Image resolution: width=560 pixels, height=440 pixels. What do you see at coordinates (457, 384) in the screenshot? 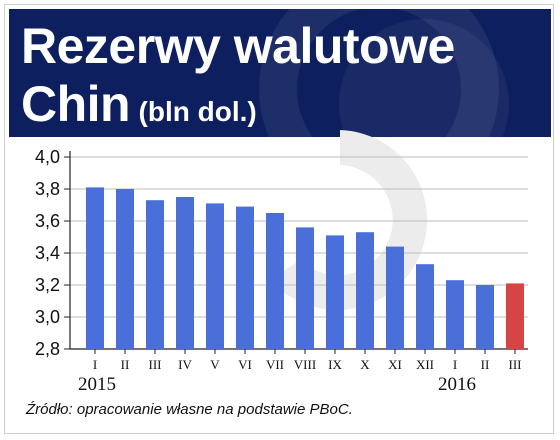
I see `year-label: 2016` at bounding box center [457, 384].